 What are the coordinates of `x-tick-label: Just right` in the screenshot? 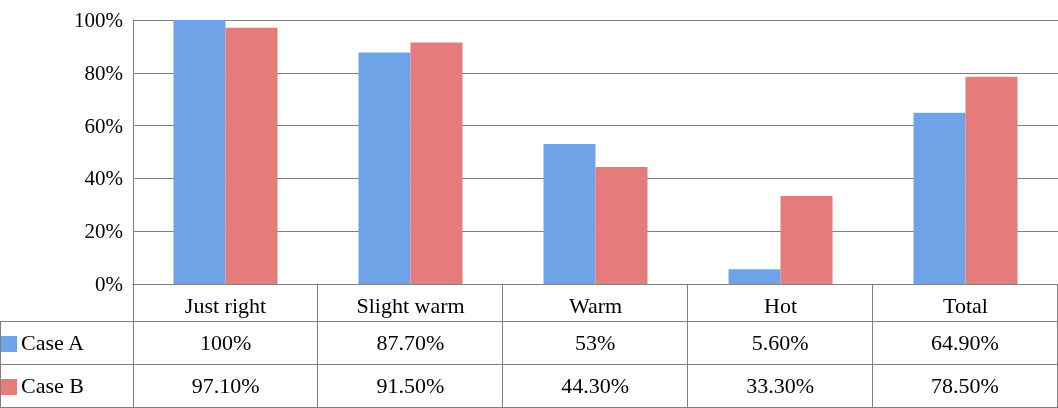 It's located at (225, 305).